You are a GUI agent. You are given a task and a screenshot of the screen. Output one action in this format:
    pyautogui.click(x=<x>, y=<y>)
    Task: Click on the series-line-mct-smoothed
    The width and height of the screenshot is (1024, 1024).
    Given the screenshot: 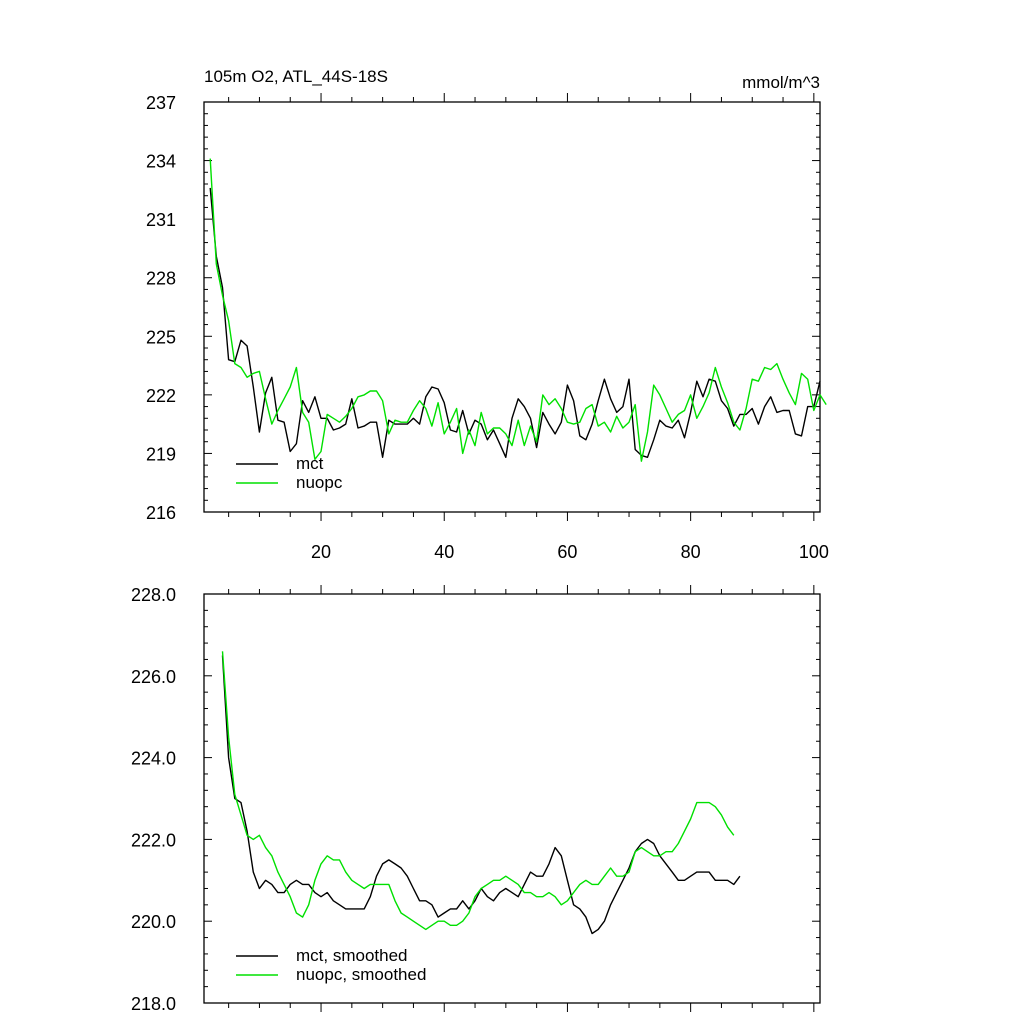 What is the action you would take?
    pyautogui.click(x=481, y=795)
    